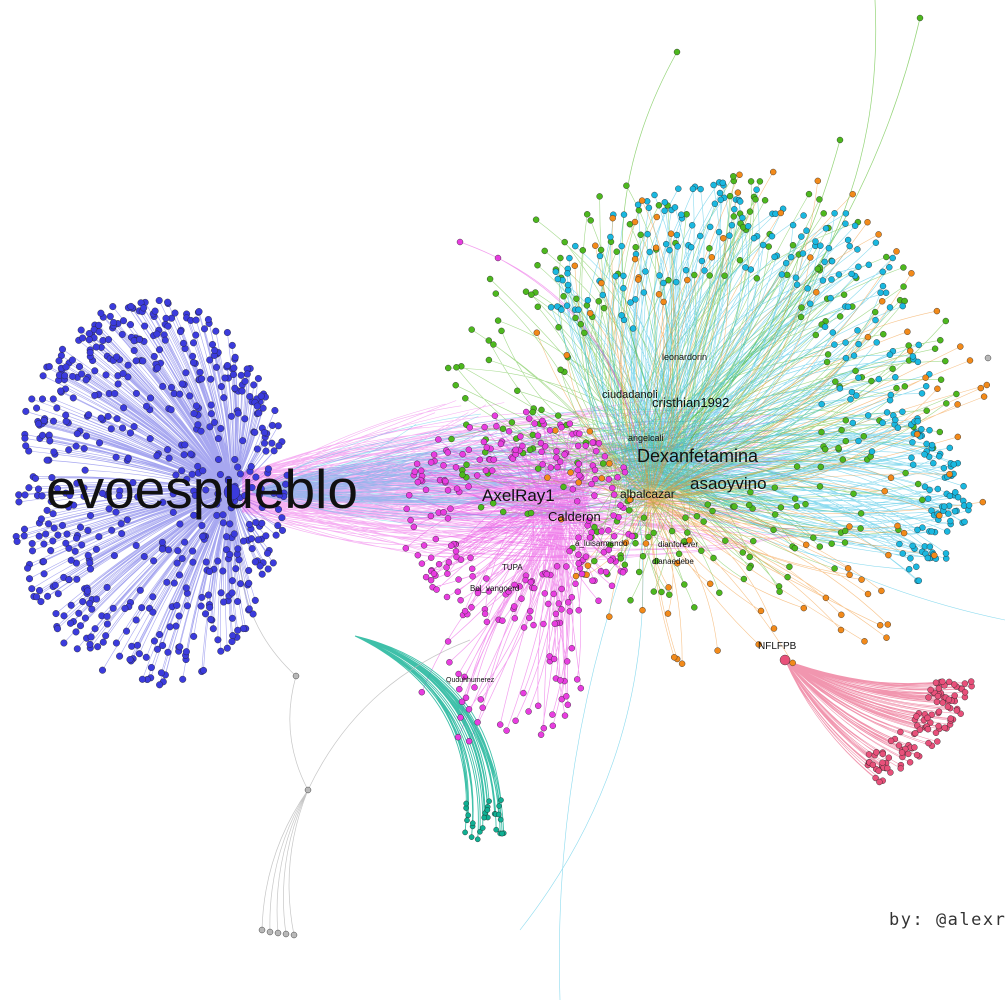 The image size is (1005, 1005). Describe the element at coordinates (470, 680) in the screenshot. I see `node-label-quduhhumerez: Quduhhumerez` at that location.